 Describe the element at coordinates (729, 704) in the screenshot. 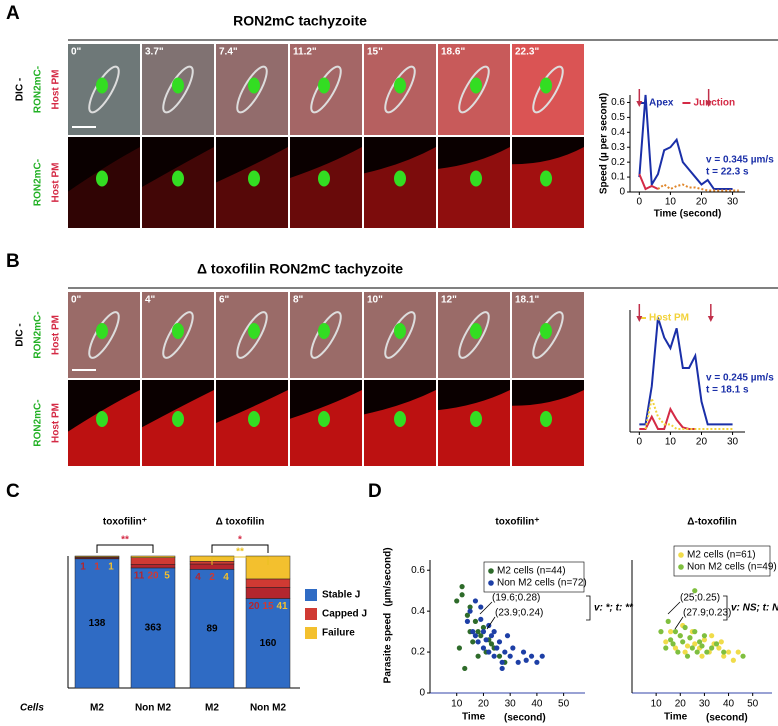

I see `x-tick-label: 40` at that location.